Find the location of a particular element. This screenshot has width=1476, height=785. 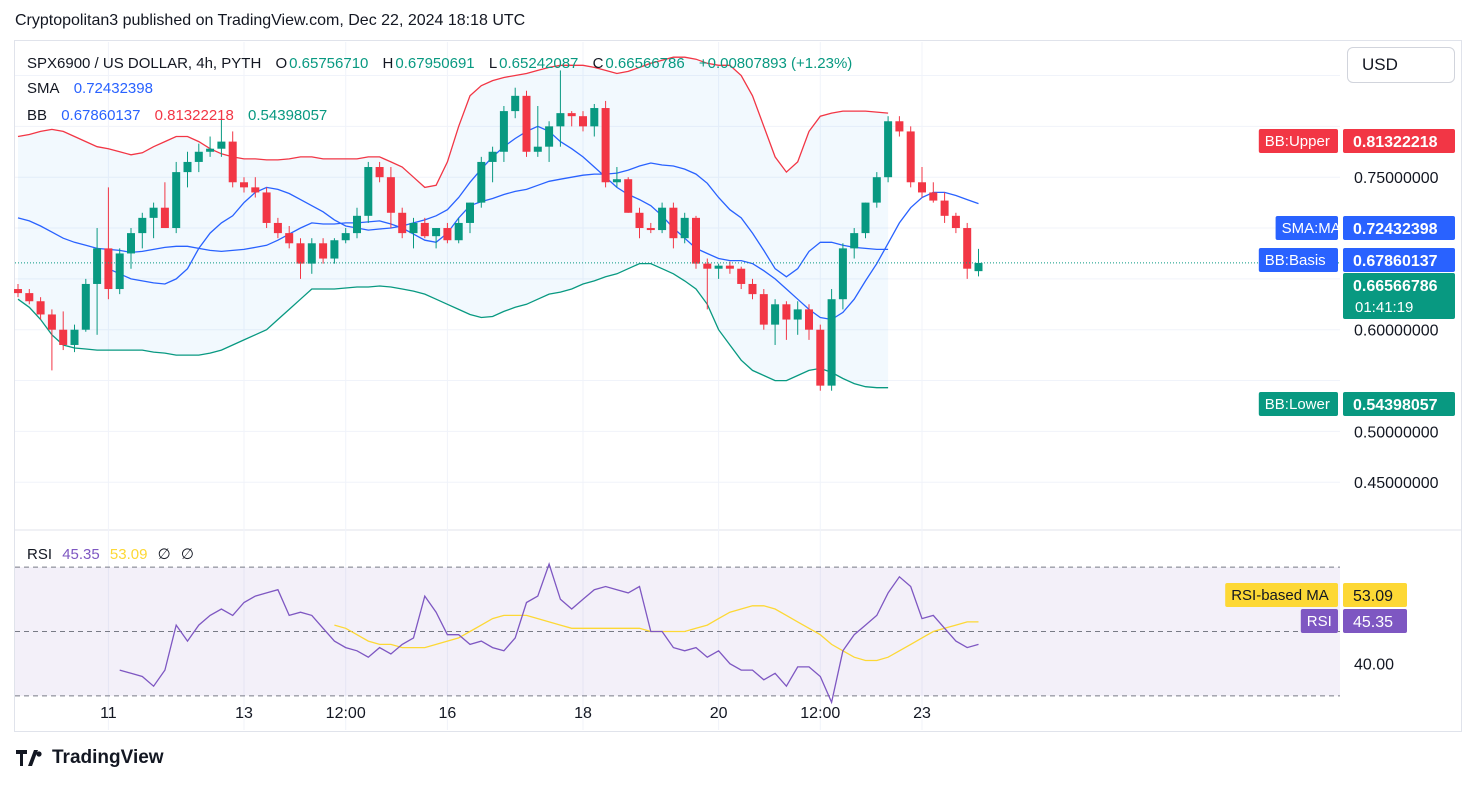

bb-basis-line is located at coordinates (453, 220).